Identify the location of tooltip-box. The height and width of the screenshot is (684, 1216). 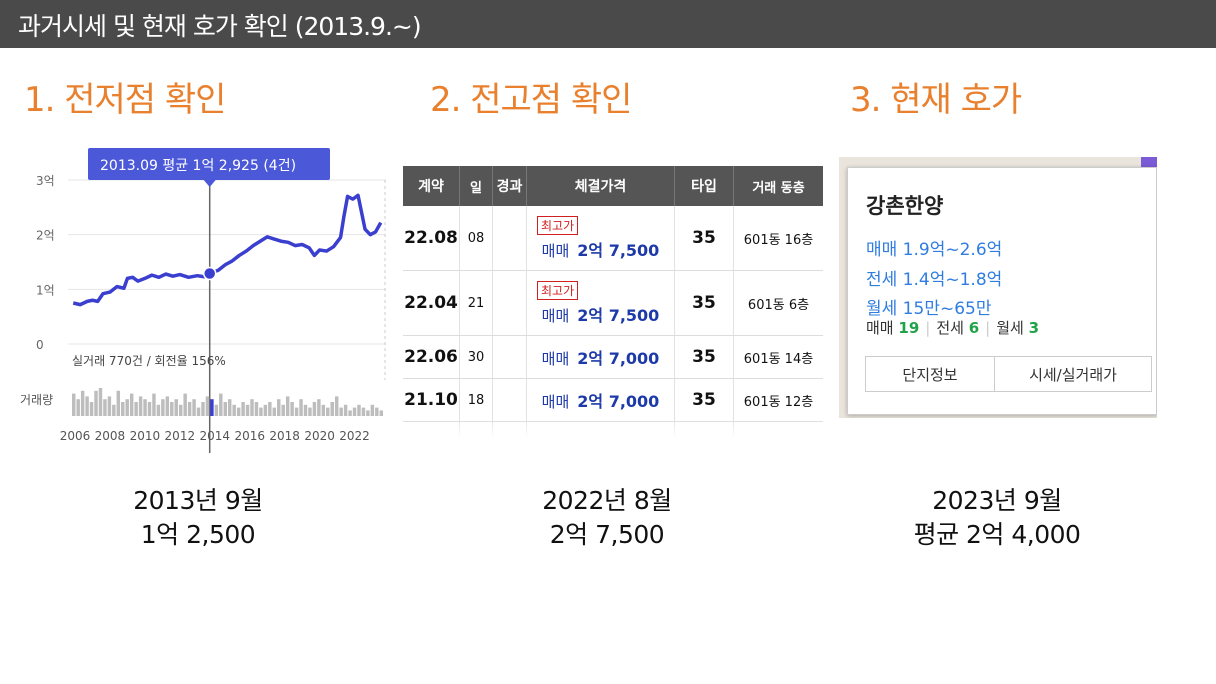
(209, 164).